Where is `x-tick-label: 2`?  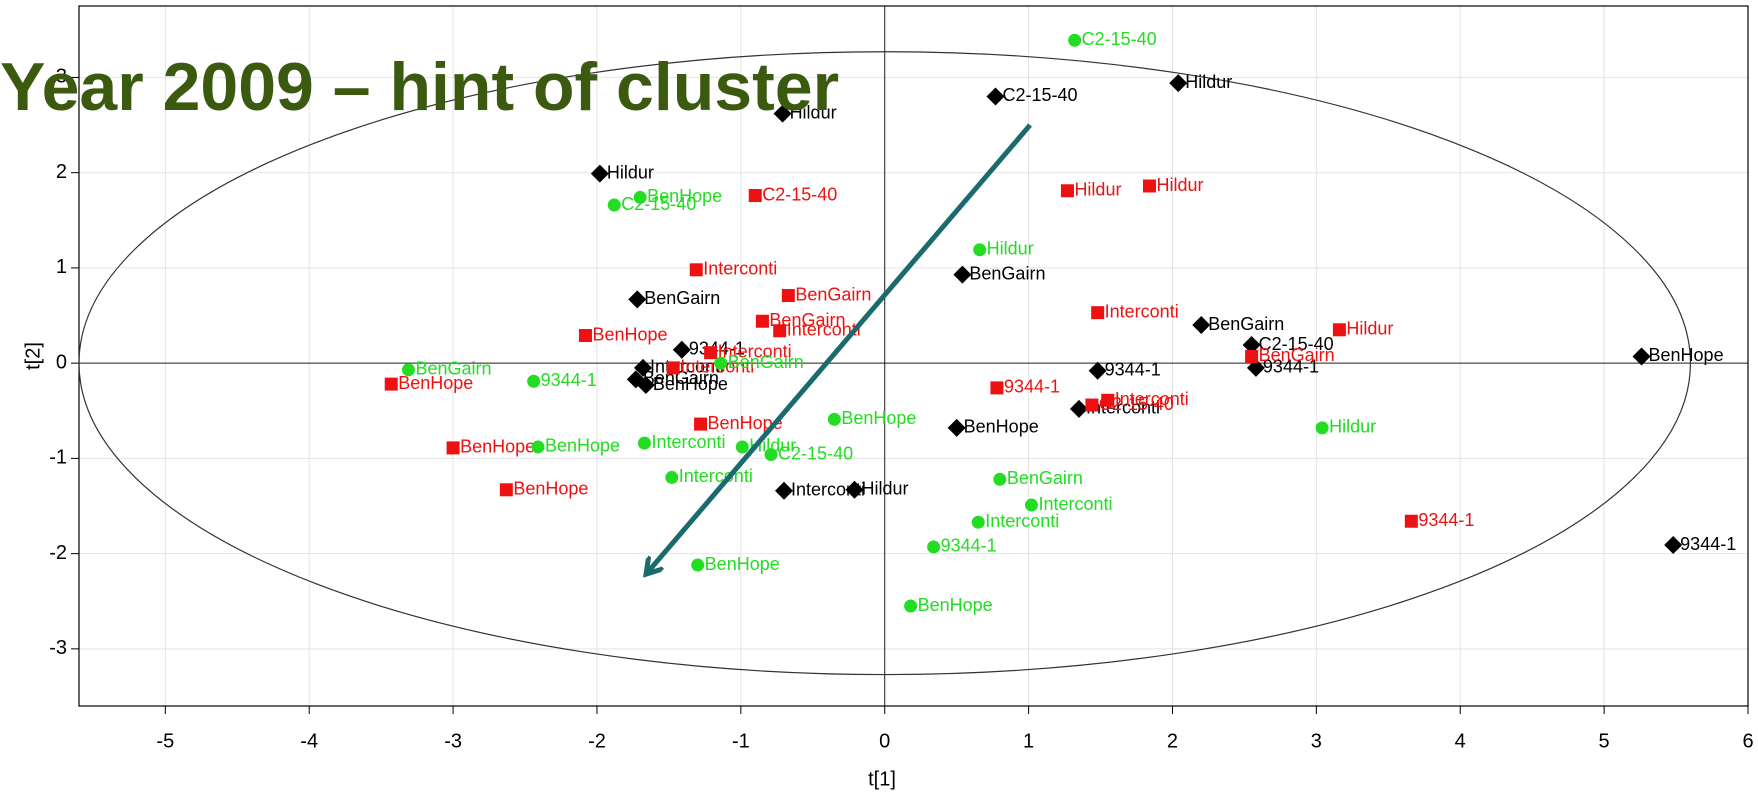 x-tick-label: 2 is located at coordinates (1172, 741).